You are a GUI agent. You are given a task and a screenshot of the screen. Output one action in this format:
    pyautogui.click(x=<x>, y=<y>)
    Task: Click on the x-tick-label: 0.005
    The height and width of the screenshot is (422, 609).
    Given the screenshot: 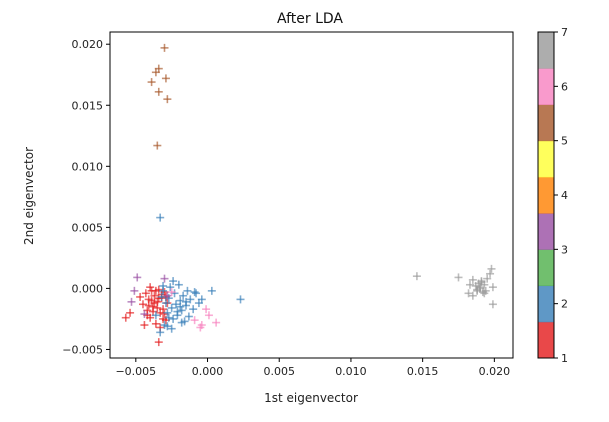 What is the action you would take?
    pyautogui.click(x=279, y=371)
    